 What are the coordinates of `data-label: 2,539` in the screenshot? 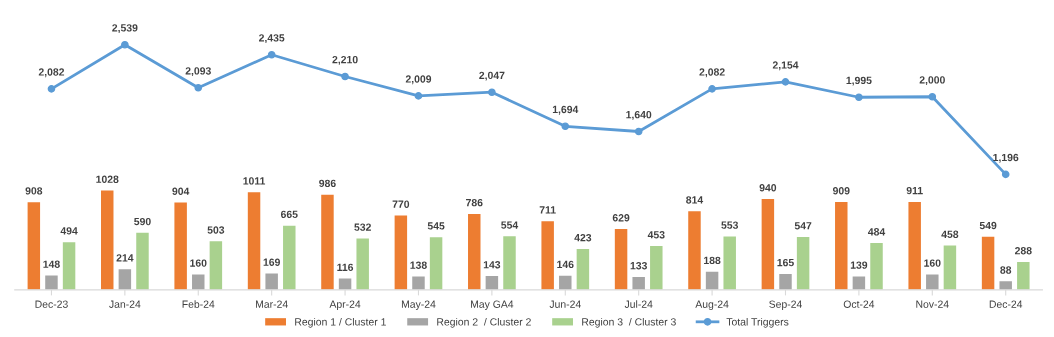 It's located at (125, 29).